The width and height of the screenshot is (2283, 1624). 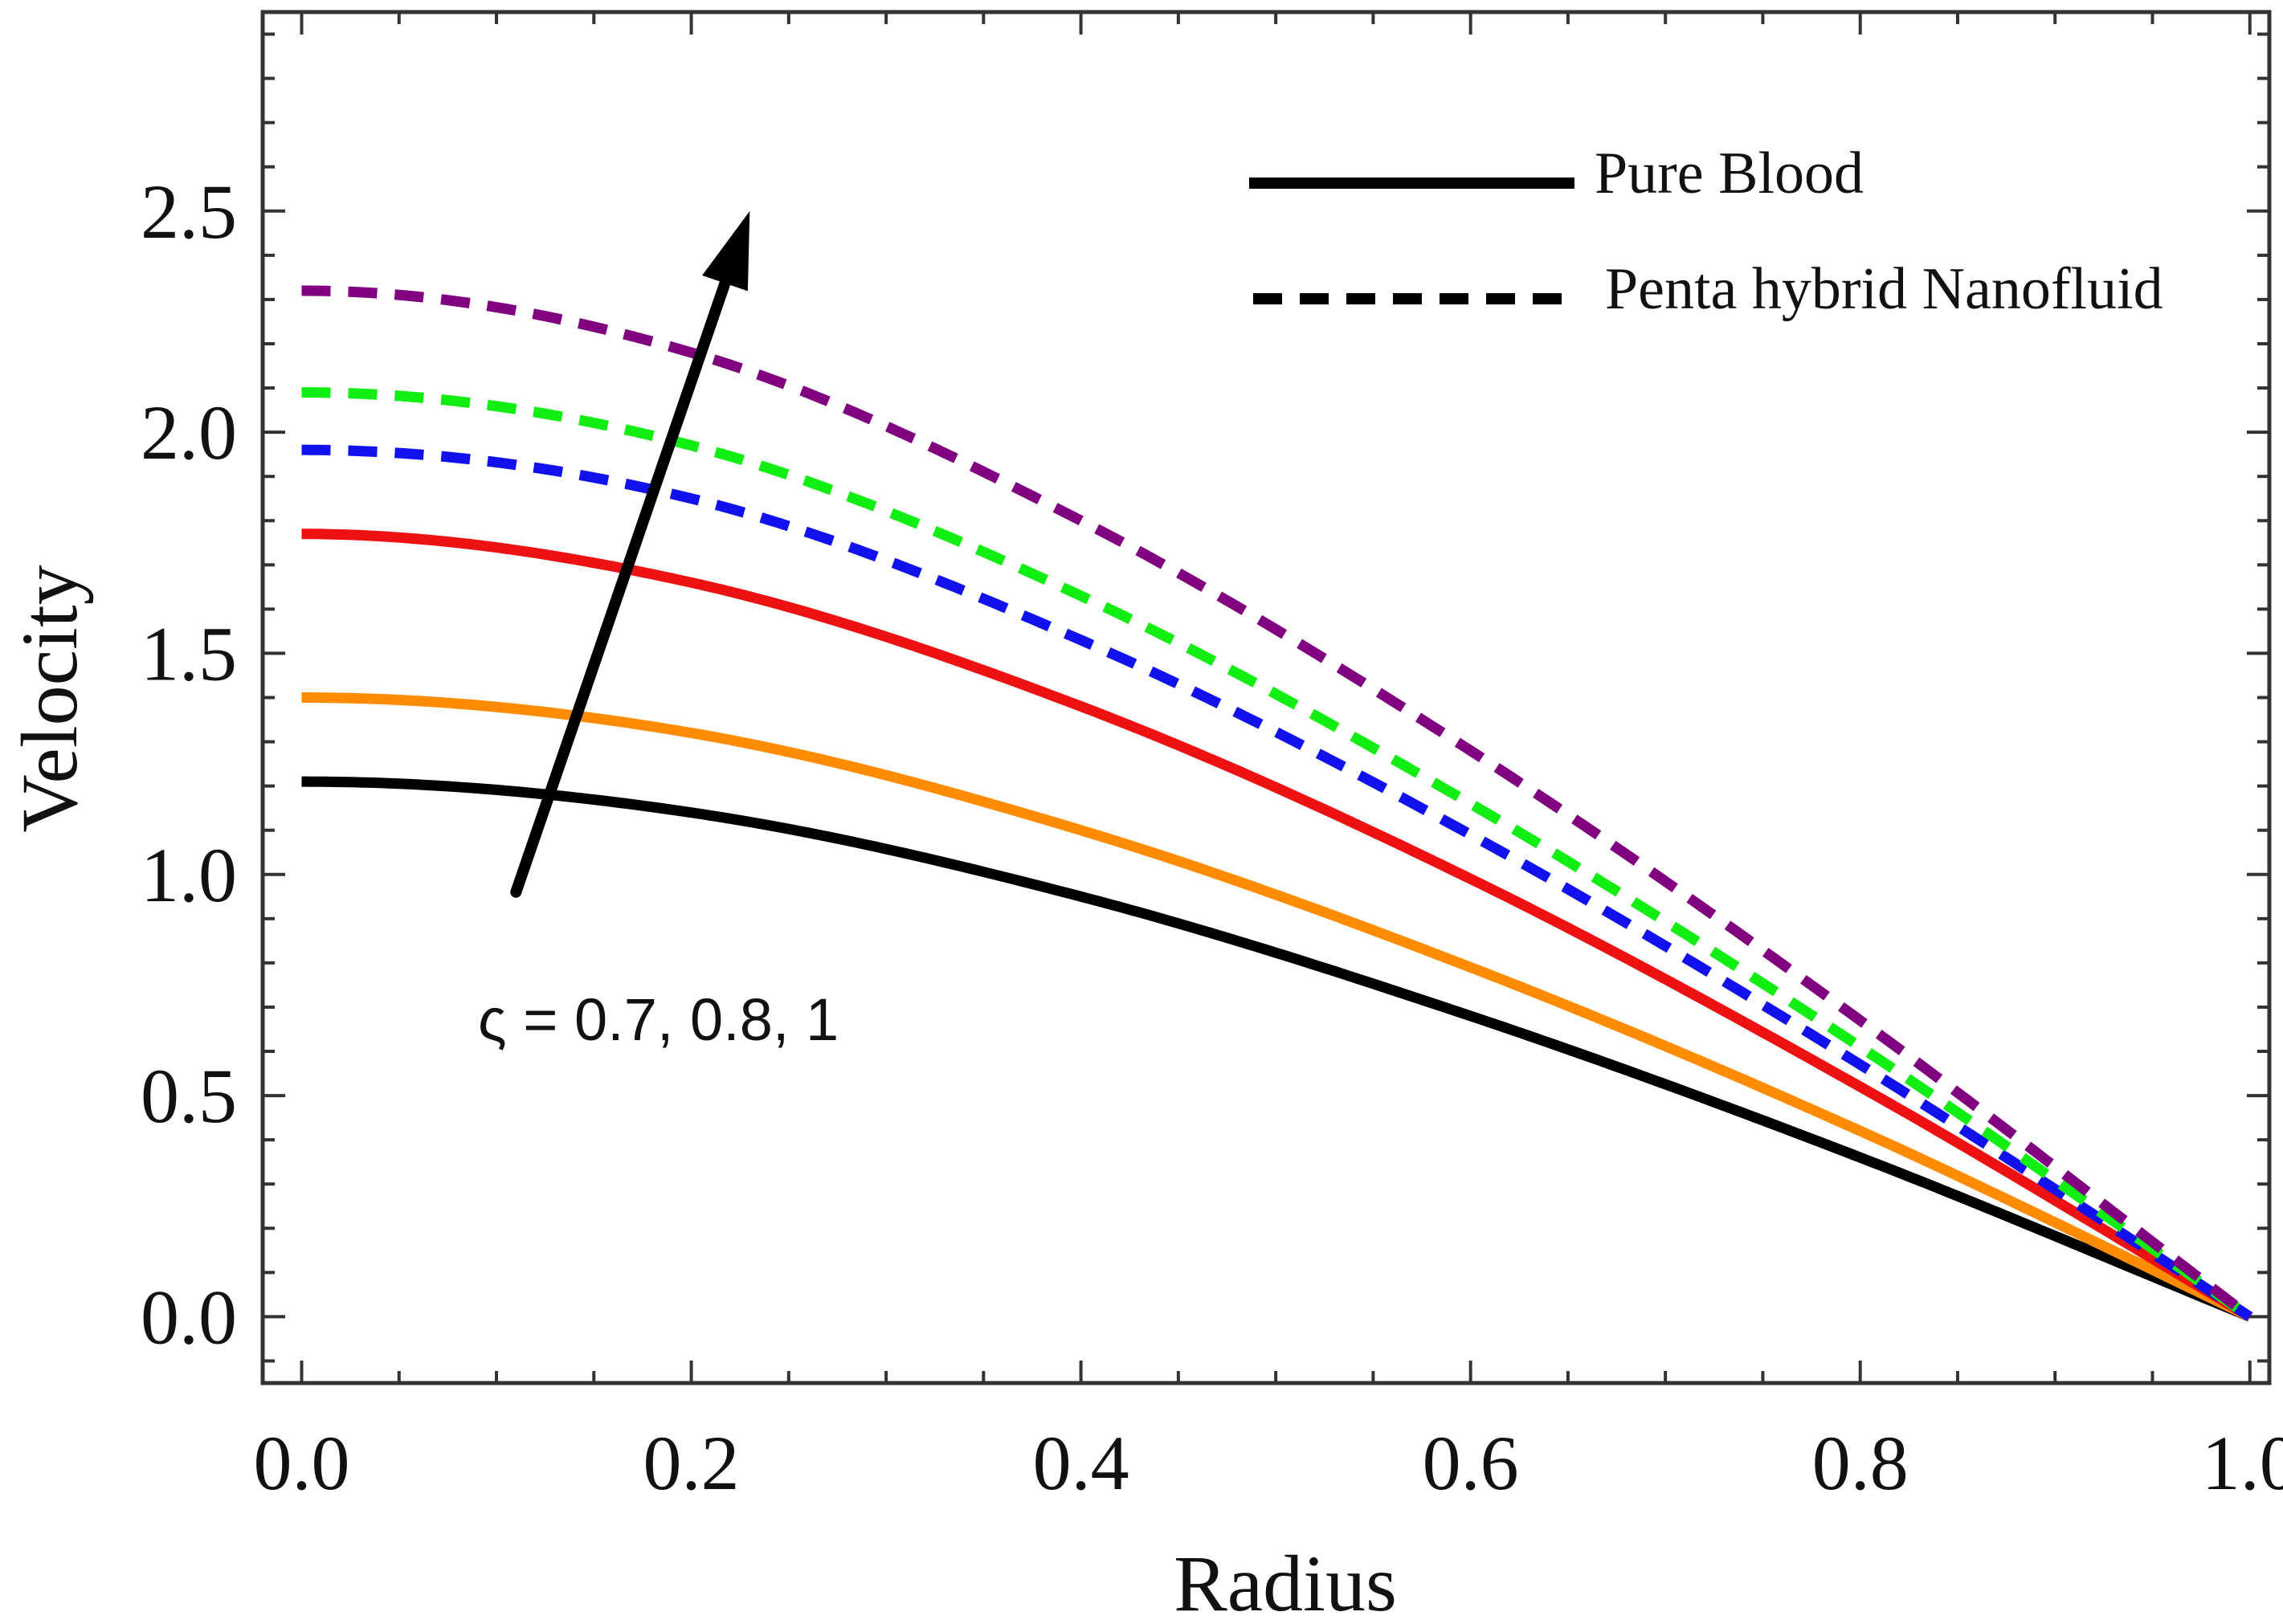 What do you see at coordinates (1471, 1463) in the screenshot?
I see `x-tick-label: 0.6` at bounding box center [1471, 1463].